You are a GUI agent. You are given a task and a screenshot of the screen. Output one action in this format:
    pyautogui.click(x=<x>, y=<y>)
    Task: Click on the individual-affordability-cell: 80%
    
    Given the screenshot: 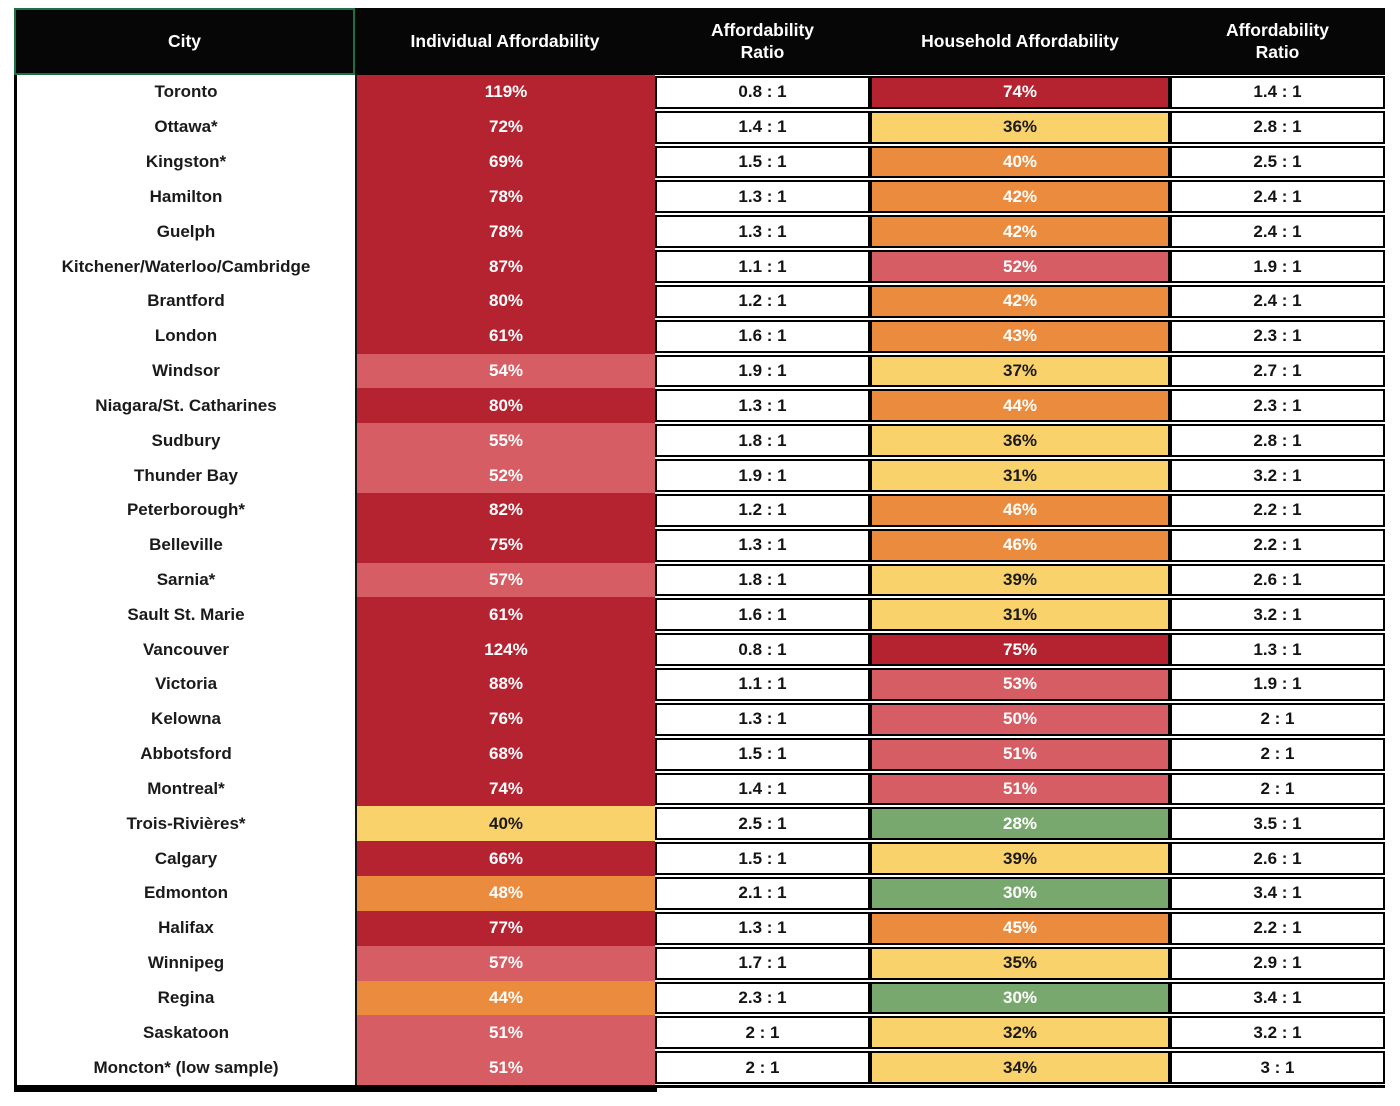 What is the action you would take?
    pyautogui.click(x=505, y=301)
    